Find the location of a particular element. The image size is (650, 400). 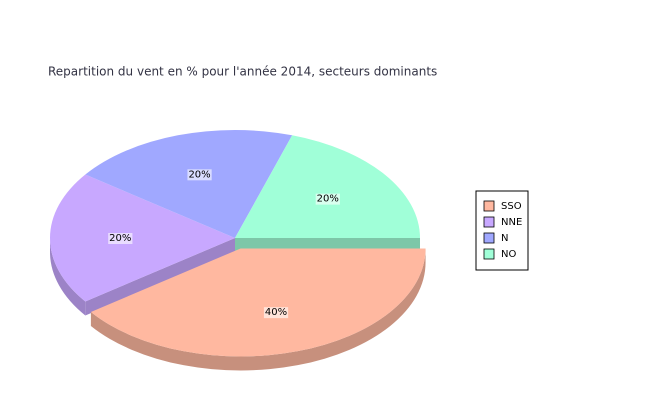

legend-label: NO is located at coordinates (508, 254).